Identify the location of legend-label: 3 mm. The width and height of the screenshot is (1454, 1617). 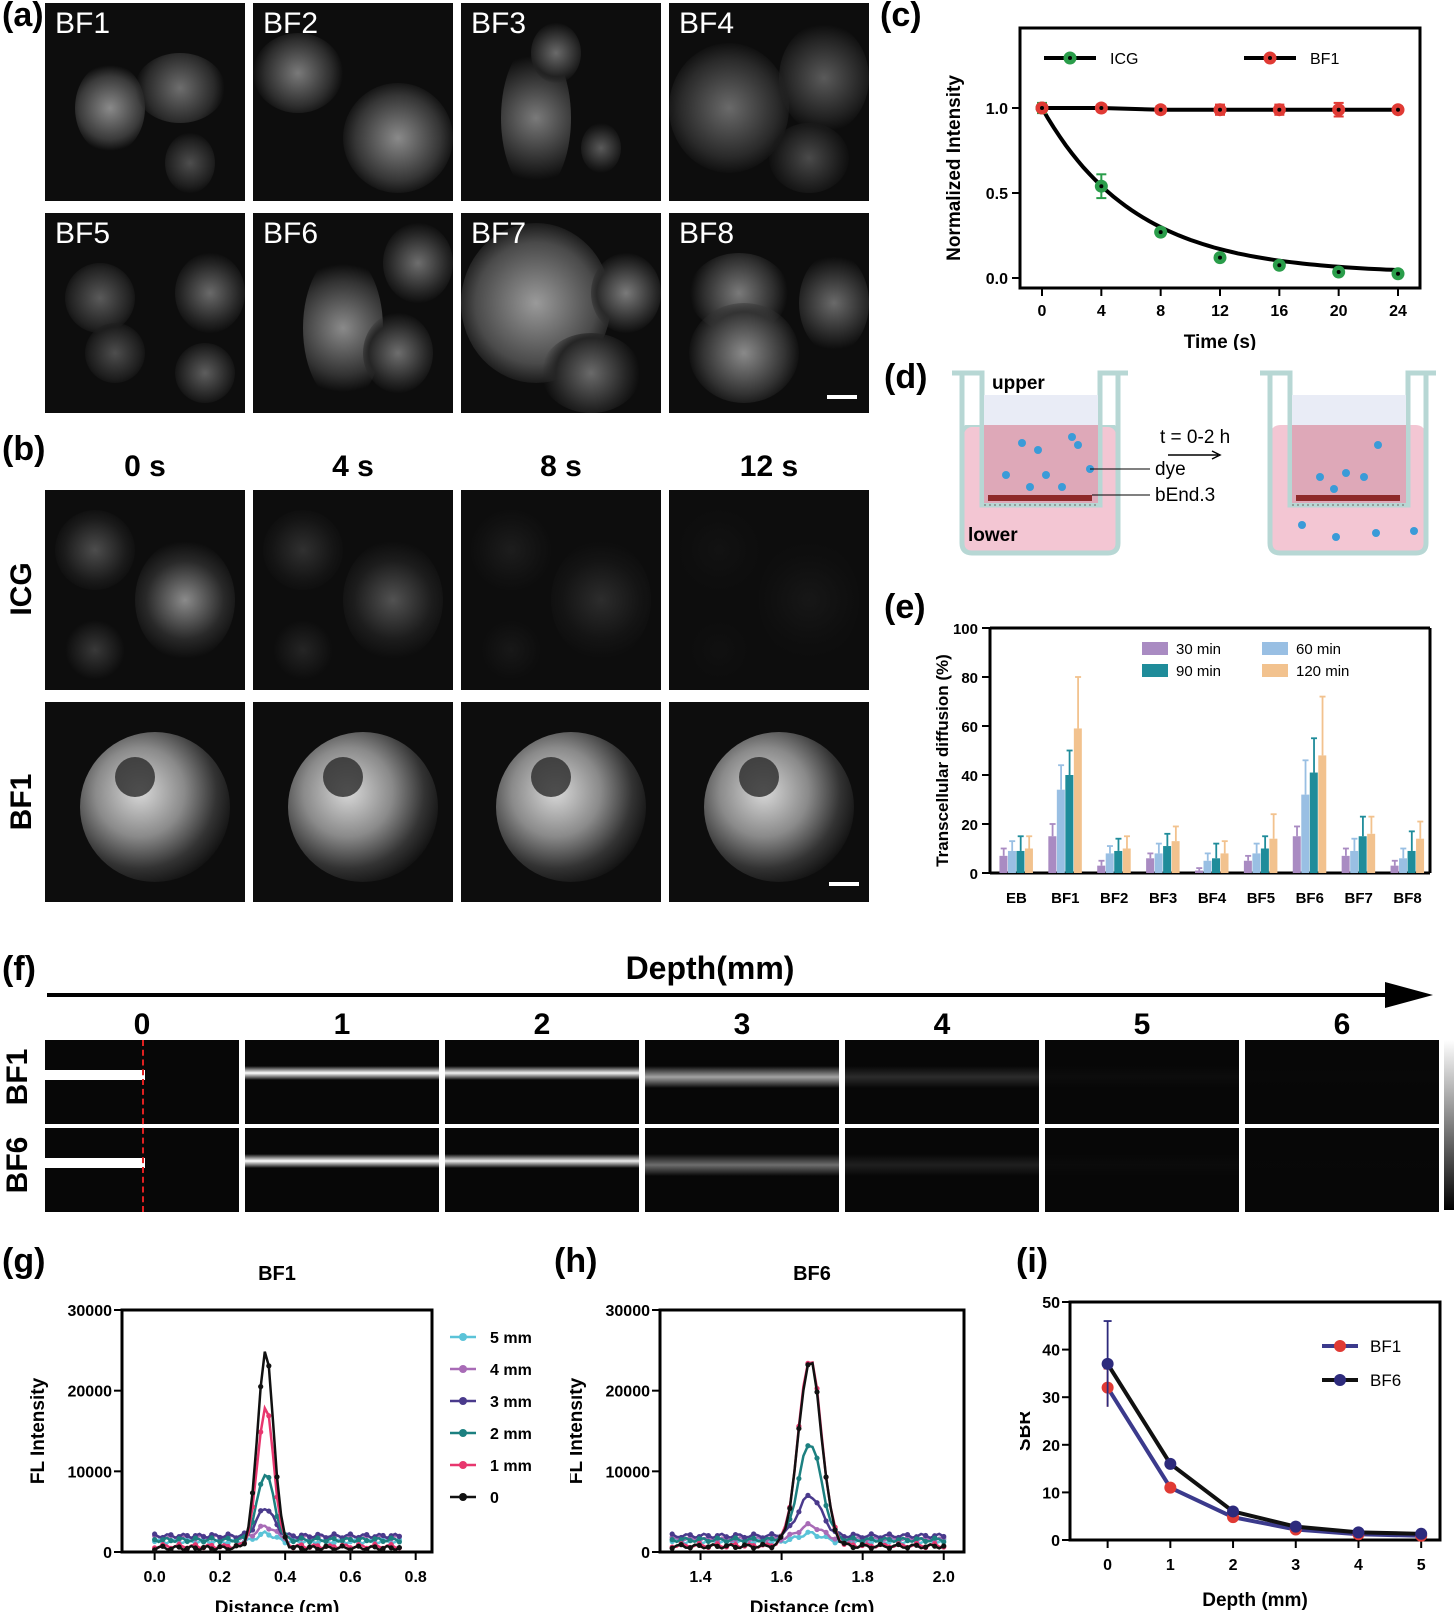
(511, 1402).